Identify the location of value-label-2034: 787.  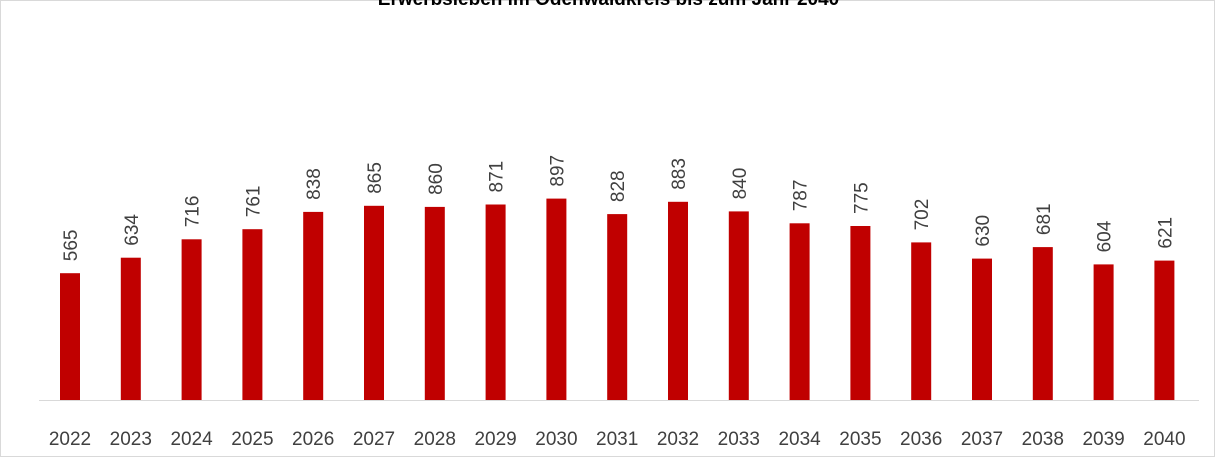
(801, 196).